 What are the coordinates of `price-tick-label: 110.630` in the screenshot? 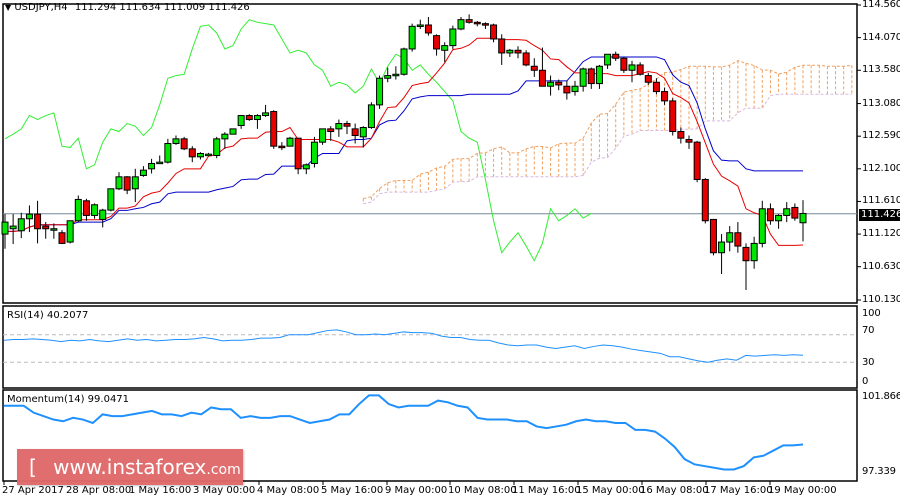 It's located at (881, 266).